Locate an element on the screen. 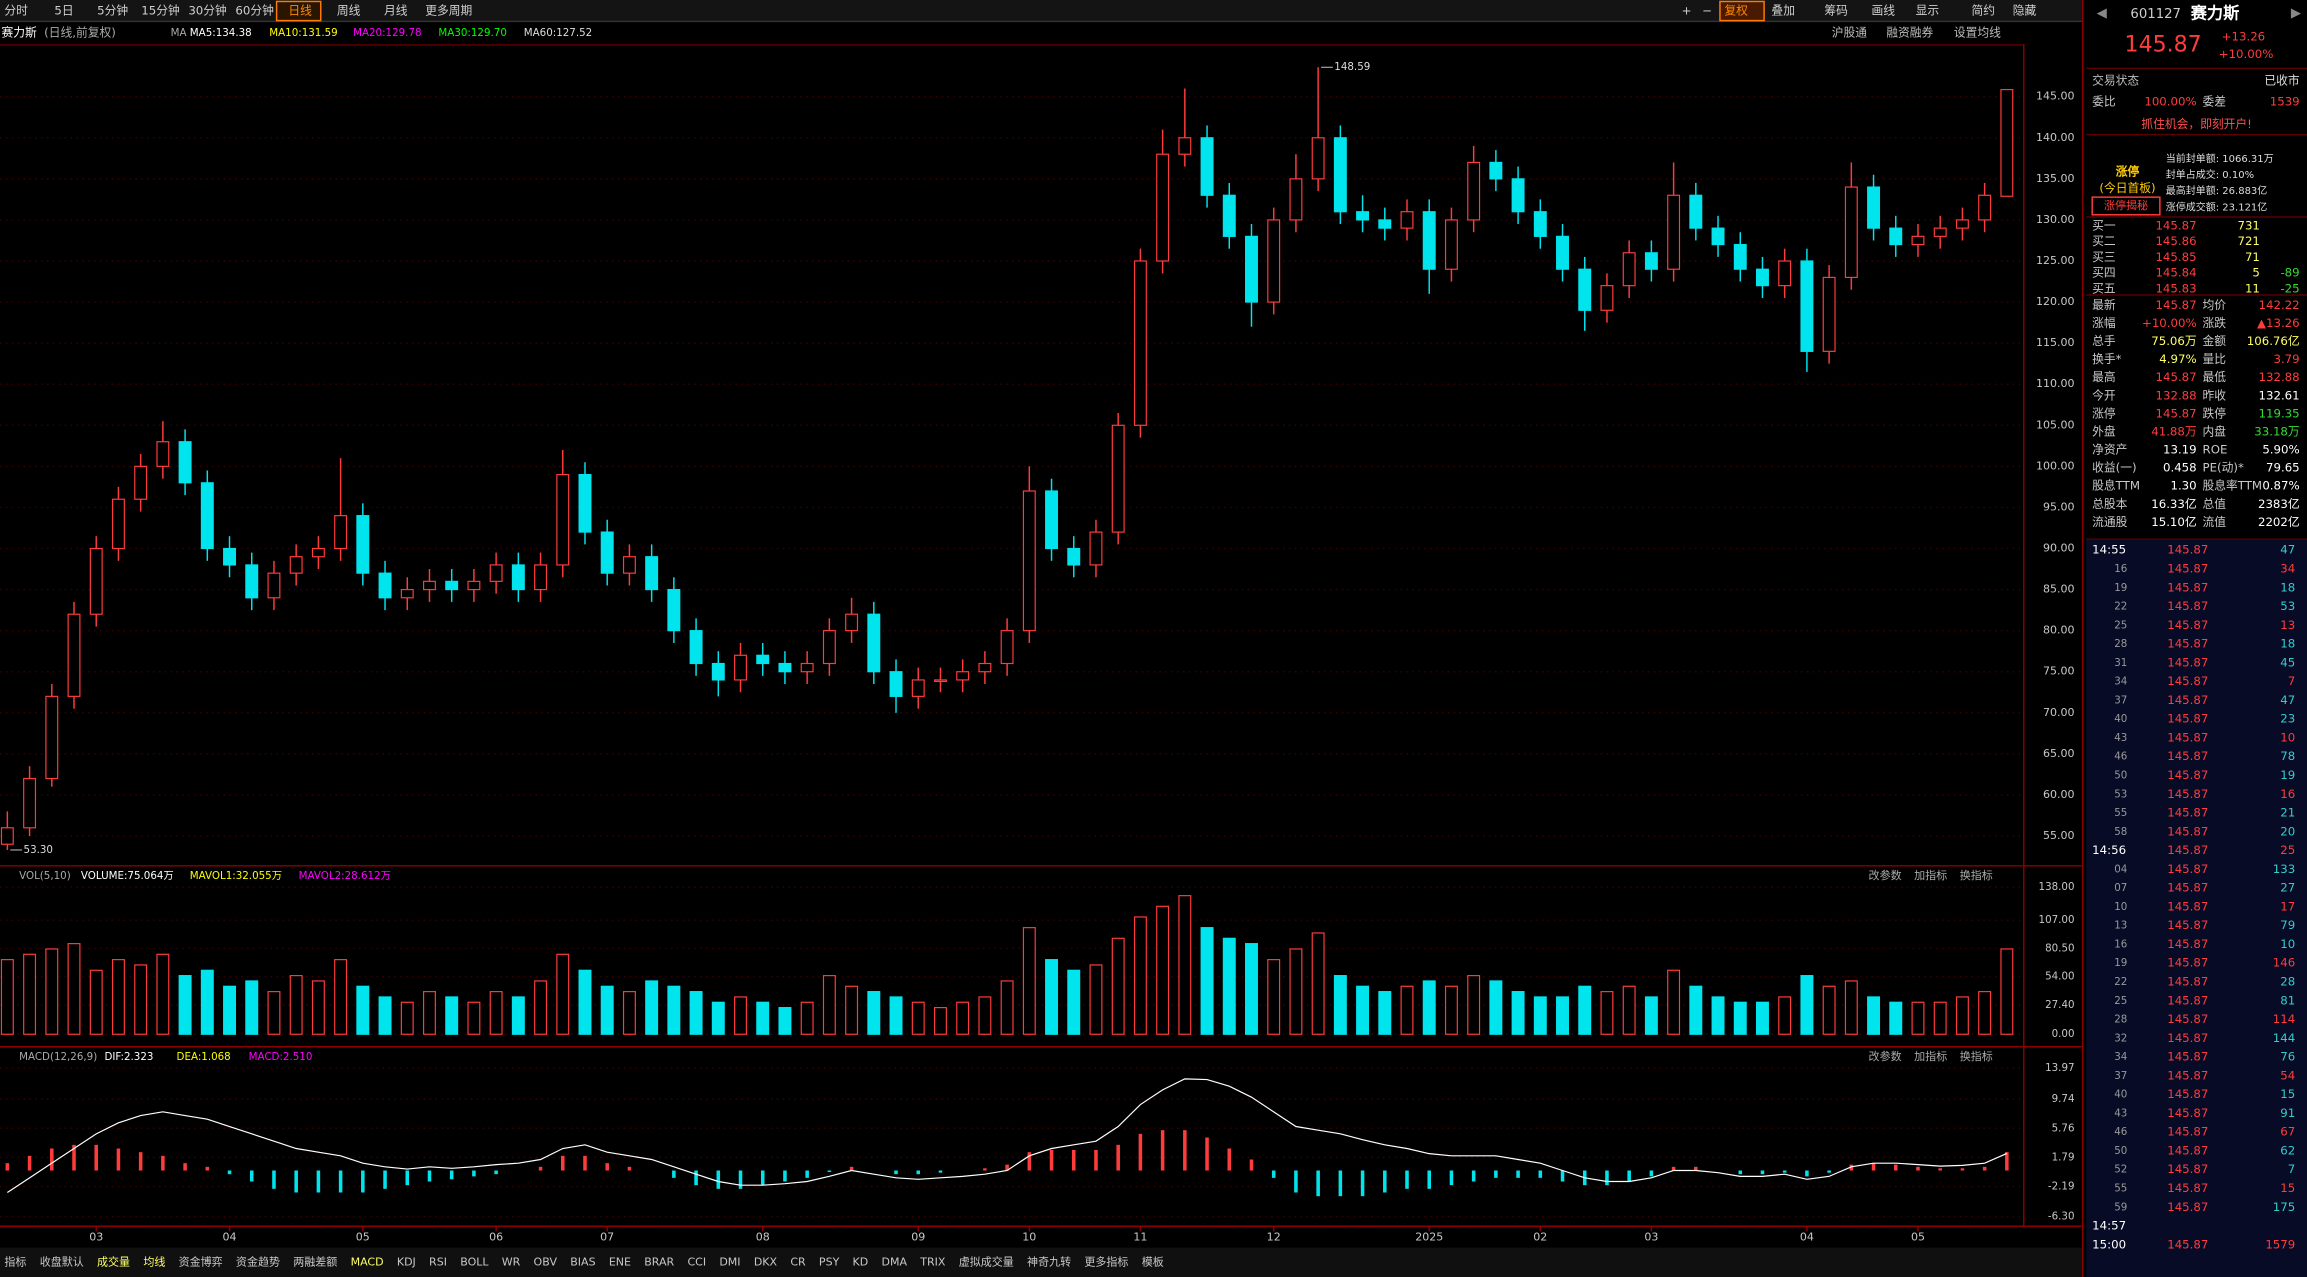 The height and width of the screenshot is (1277, 2307). tick-time: 55 is located at coordinates (2120, 1188).